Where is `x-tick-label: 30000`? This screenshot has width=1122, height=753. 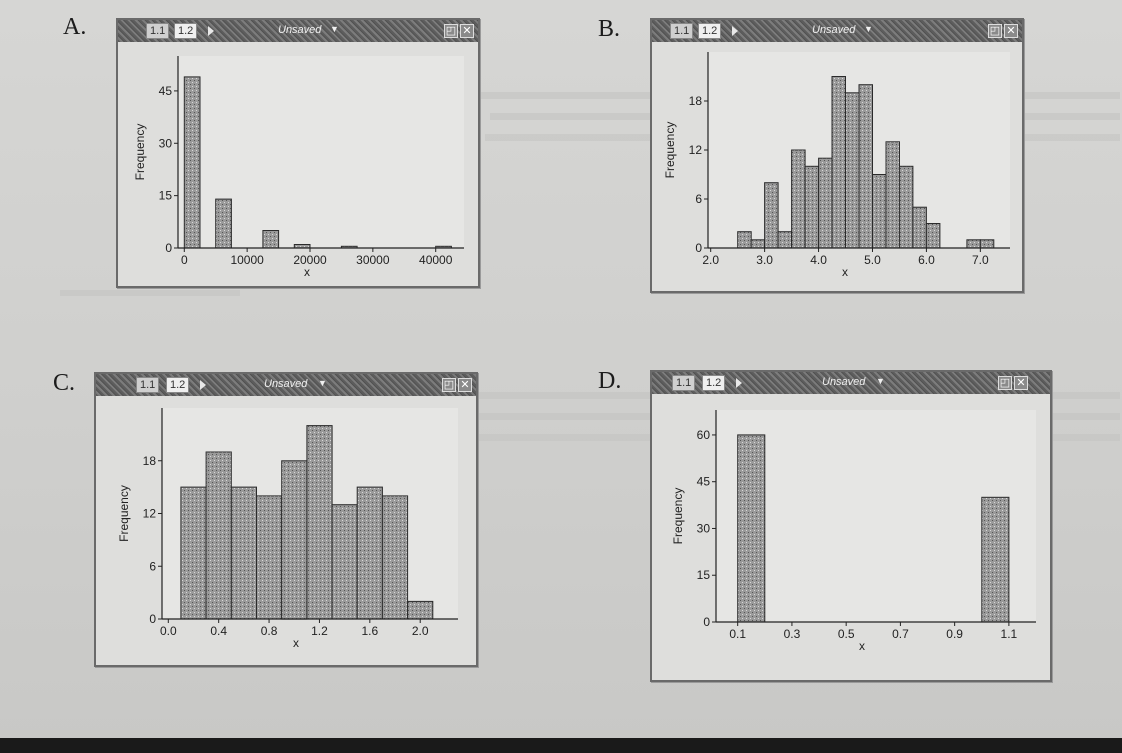 x-tick-label: 30000 is located at coordinates (373, 260).